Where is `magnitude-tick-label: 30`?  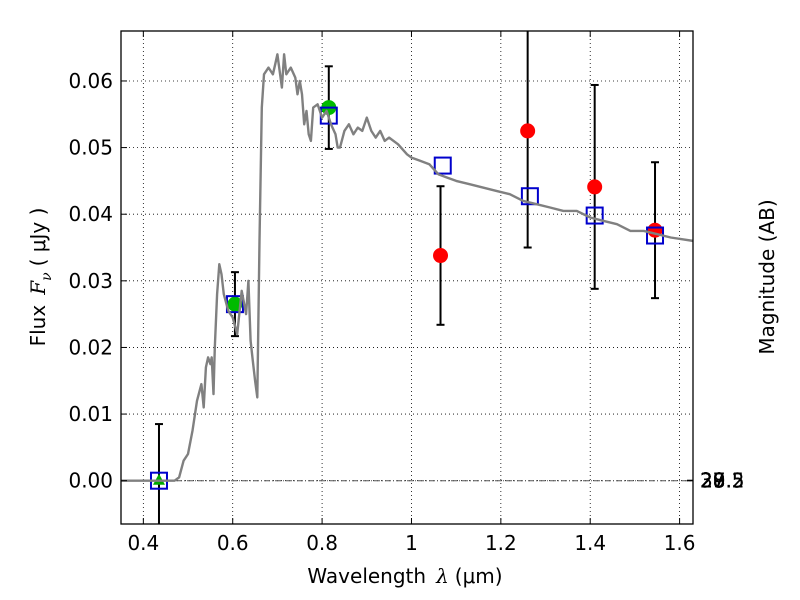
magnitude-tick-label: 30 is located at coordinates (712, 481).